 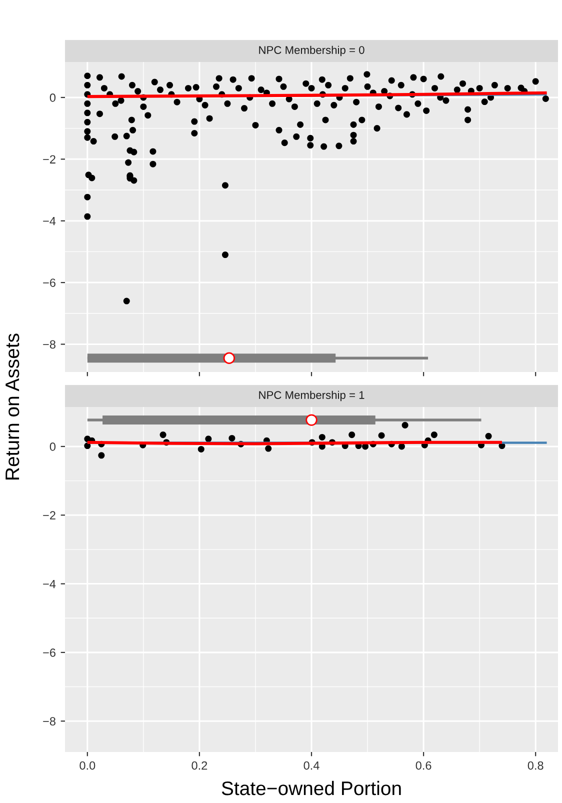 I want to click on chart-title: NPC Membership = 1, so click(x=311, y=396).